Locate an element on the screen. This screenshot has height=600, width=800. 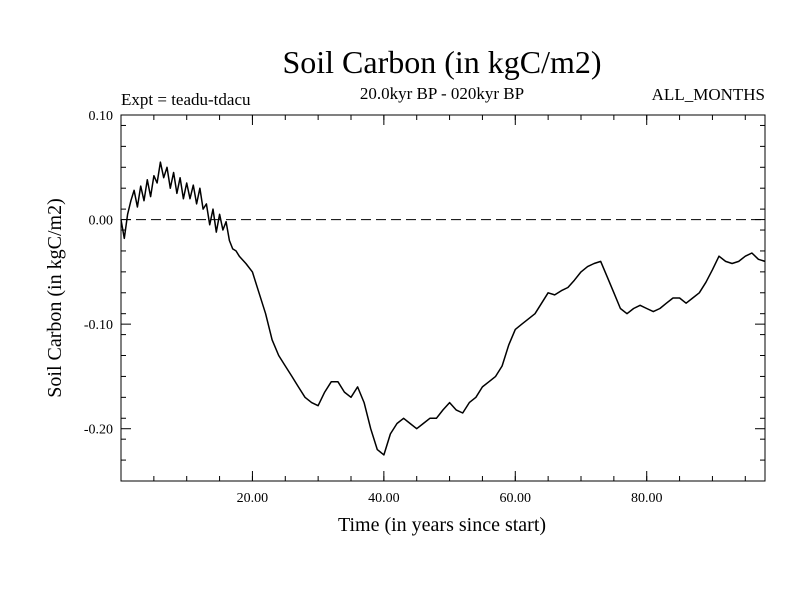
y-tick-label: 0.10 is located at coordinates (101, 116).